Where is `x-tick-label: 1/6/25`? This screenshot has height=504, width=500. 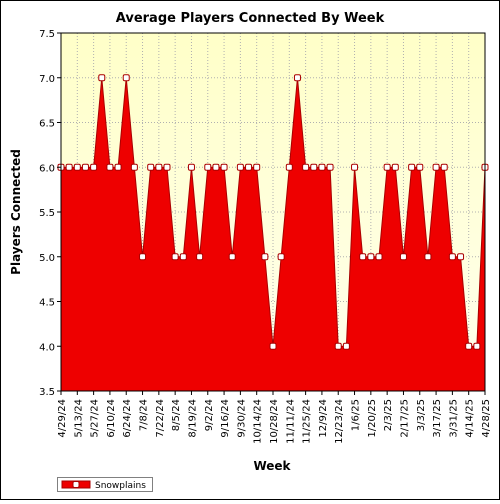
x-tick-label: 1/6/25 is located at coordinates (356, 415).